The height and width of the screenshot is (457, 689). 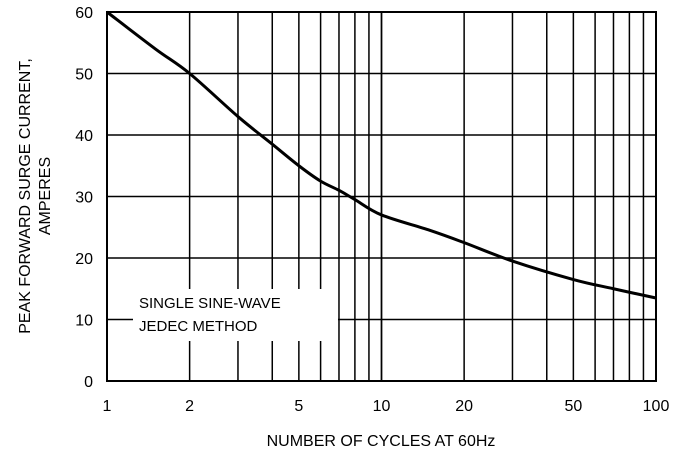 What do you see at coordinates (298, 406) in the screenshot?
I see `x-tick-label: 5` at bounding box center [298, 406].